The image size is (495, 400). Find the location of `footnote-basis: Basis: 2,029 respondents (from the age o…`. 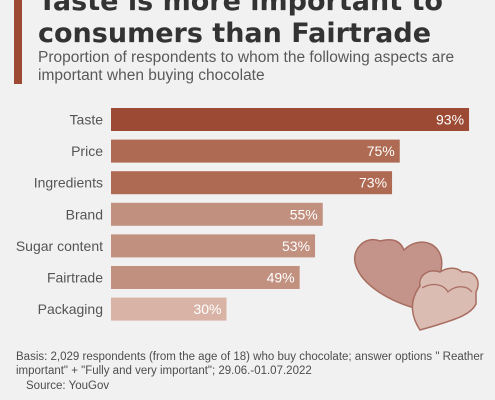

footnote-basis: Basis: 2,029 respondents (from the age o… is located at coordinates (250, 364).